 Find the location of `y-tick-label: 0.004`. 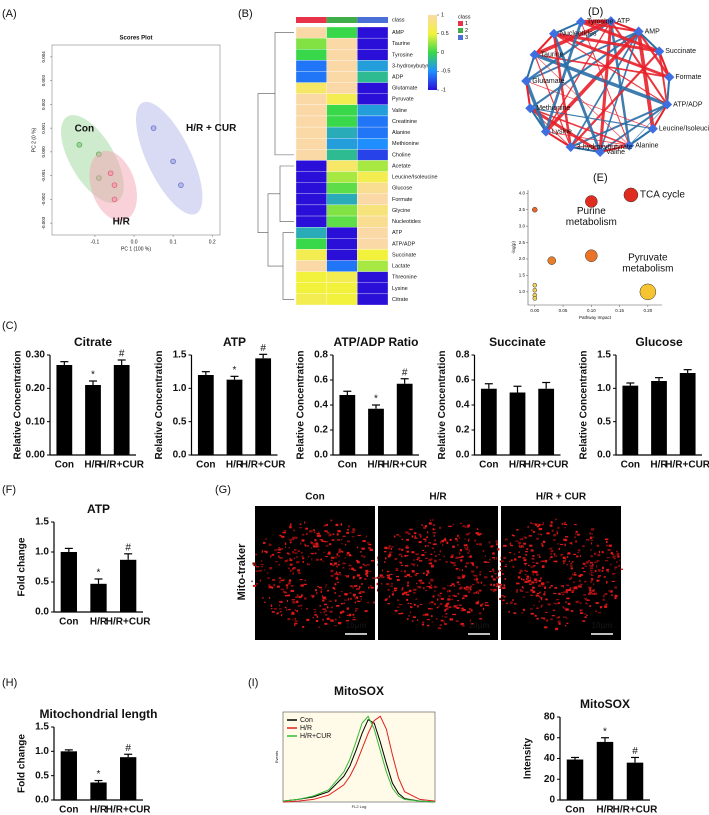

y-tick-label: 0.004 is located at coordinates (43, 57).